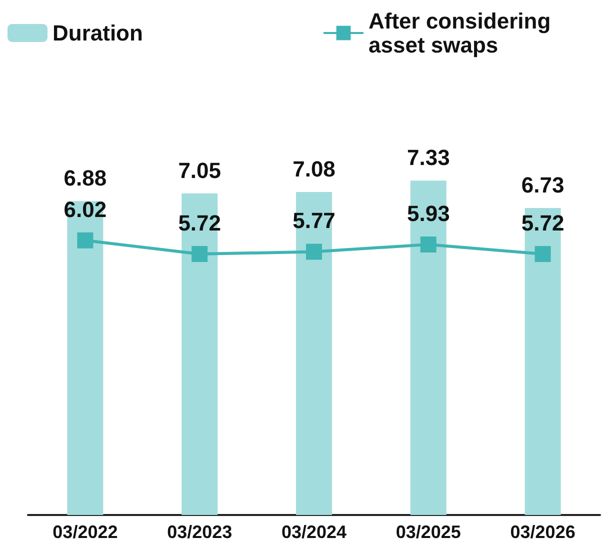 The image size is (616, 543). I want to click on data-label: 5.93, so click(428, 213).